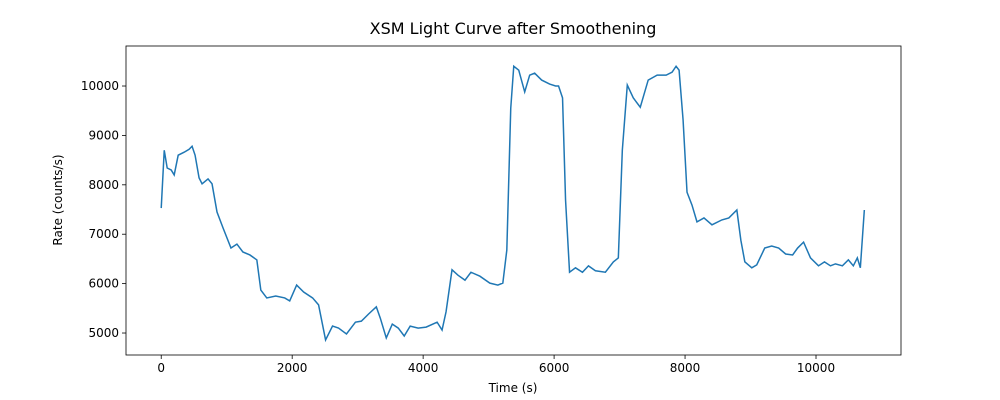 Image resolution: width=1000 pixels, height=400 pixels. What do you see at coordinates (513, 388) in the screenshot?
I see `x-axis-label: Time (s)` at bounding box center [513, 388].